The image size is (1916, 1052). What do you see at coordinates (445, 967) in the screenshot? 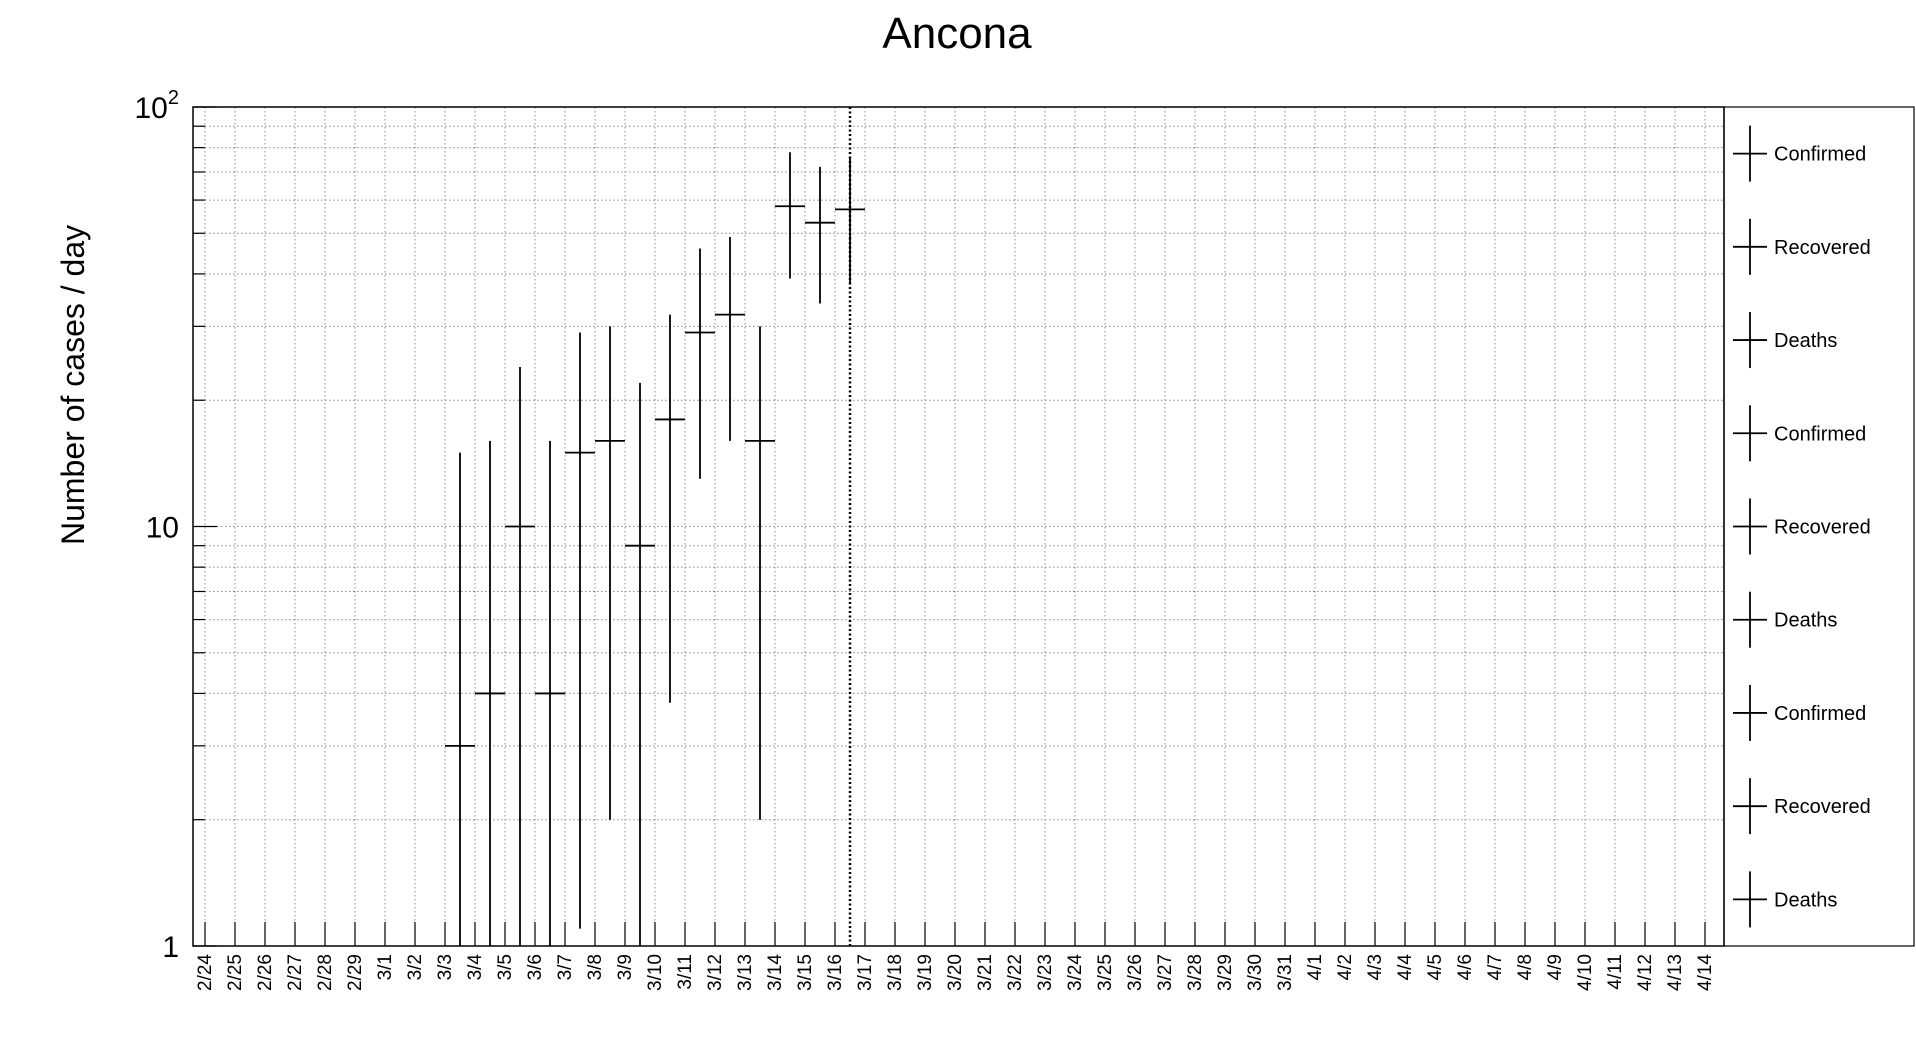
I see `x-tick-label: 3/3` at bounding box center [445, 967].